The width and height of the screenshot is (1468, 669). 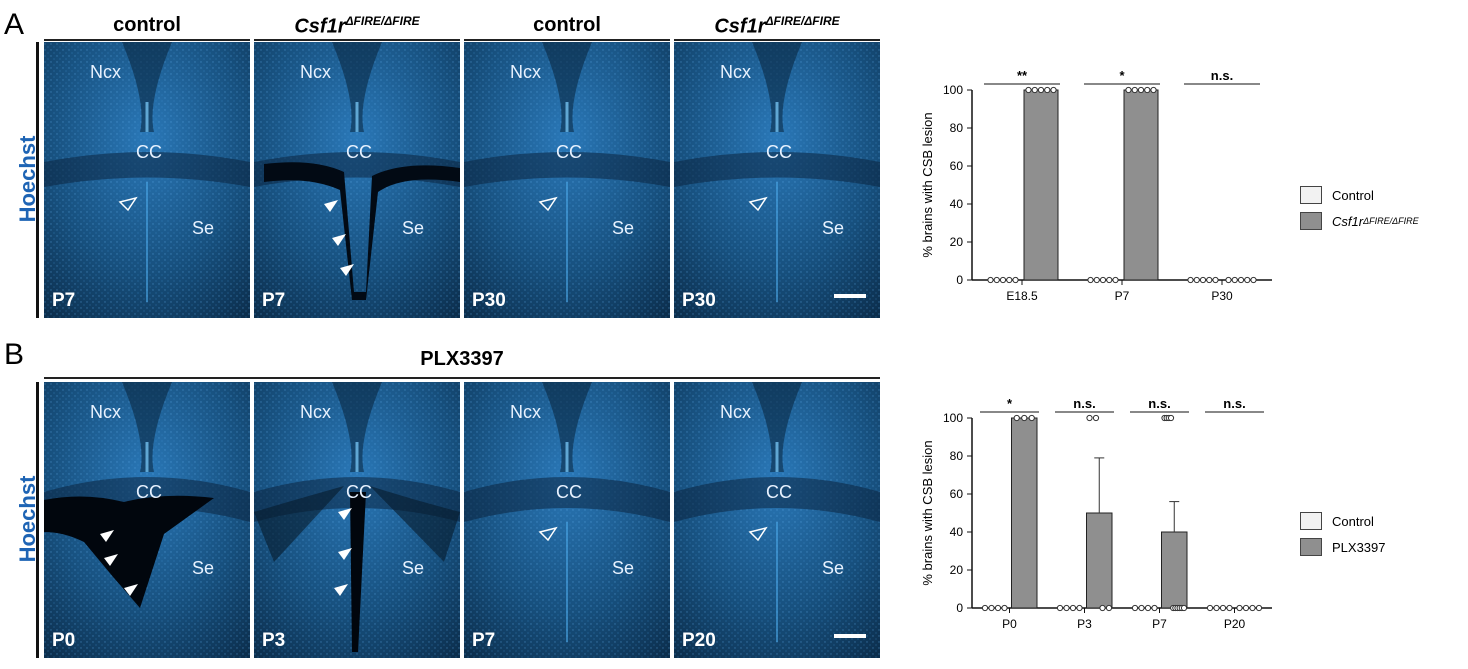 What do you see at coordinates (1009, 624) in the screenshot?
I see `x-tick-label: P0` at bounding box center [1009, 624].